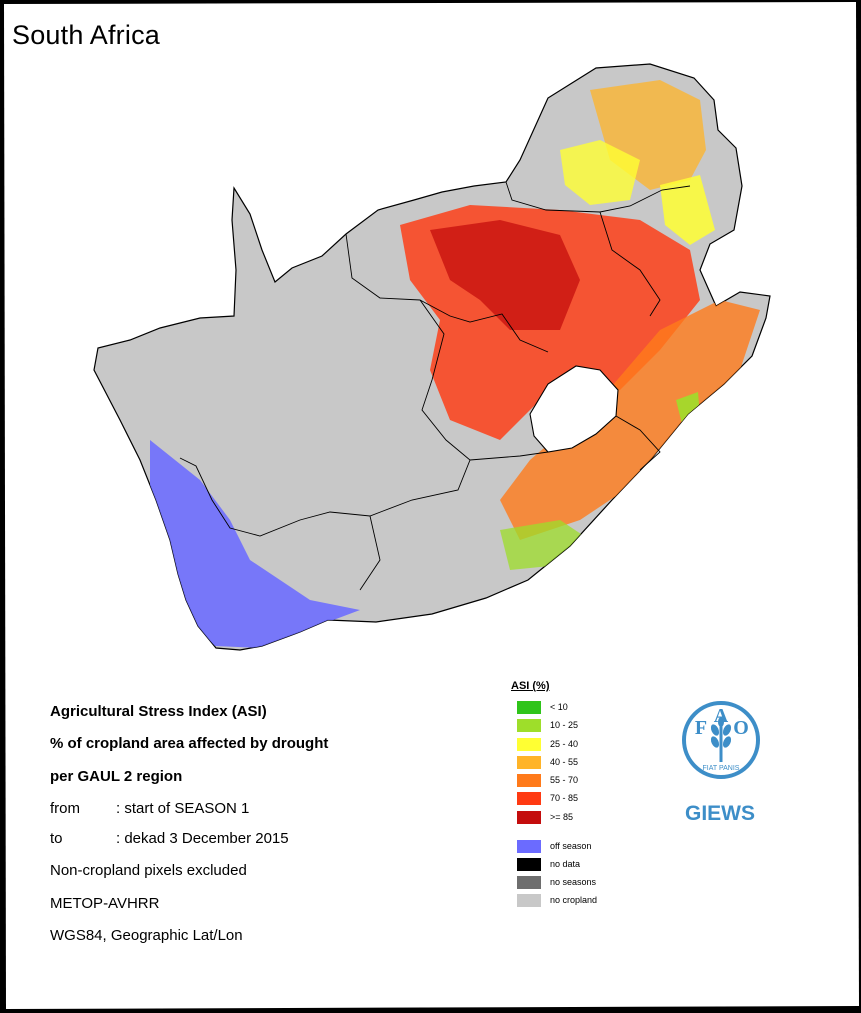 Image resolution: width=861 pixels, height=1013 pixels. I want to click on legend-label: 10 - 25, so click(564, 725).